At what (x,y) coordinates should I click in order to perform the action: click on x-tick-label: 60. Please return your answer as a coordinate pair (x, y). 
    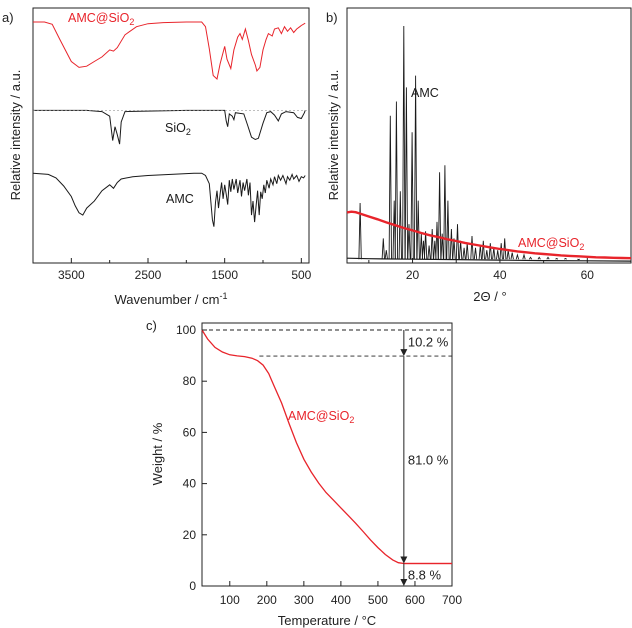
    Looking at the image, I should click on (588, 275).